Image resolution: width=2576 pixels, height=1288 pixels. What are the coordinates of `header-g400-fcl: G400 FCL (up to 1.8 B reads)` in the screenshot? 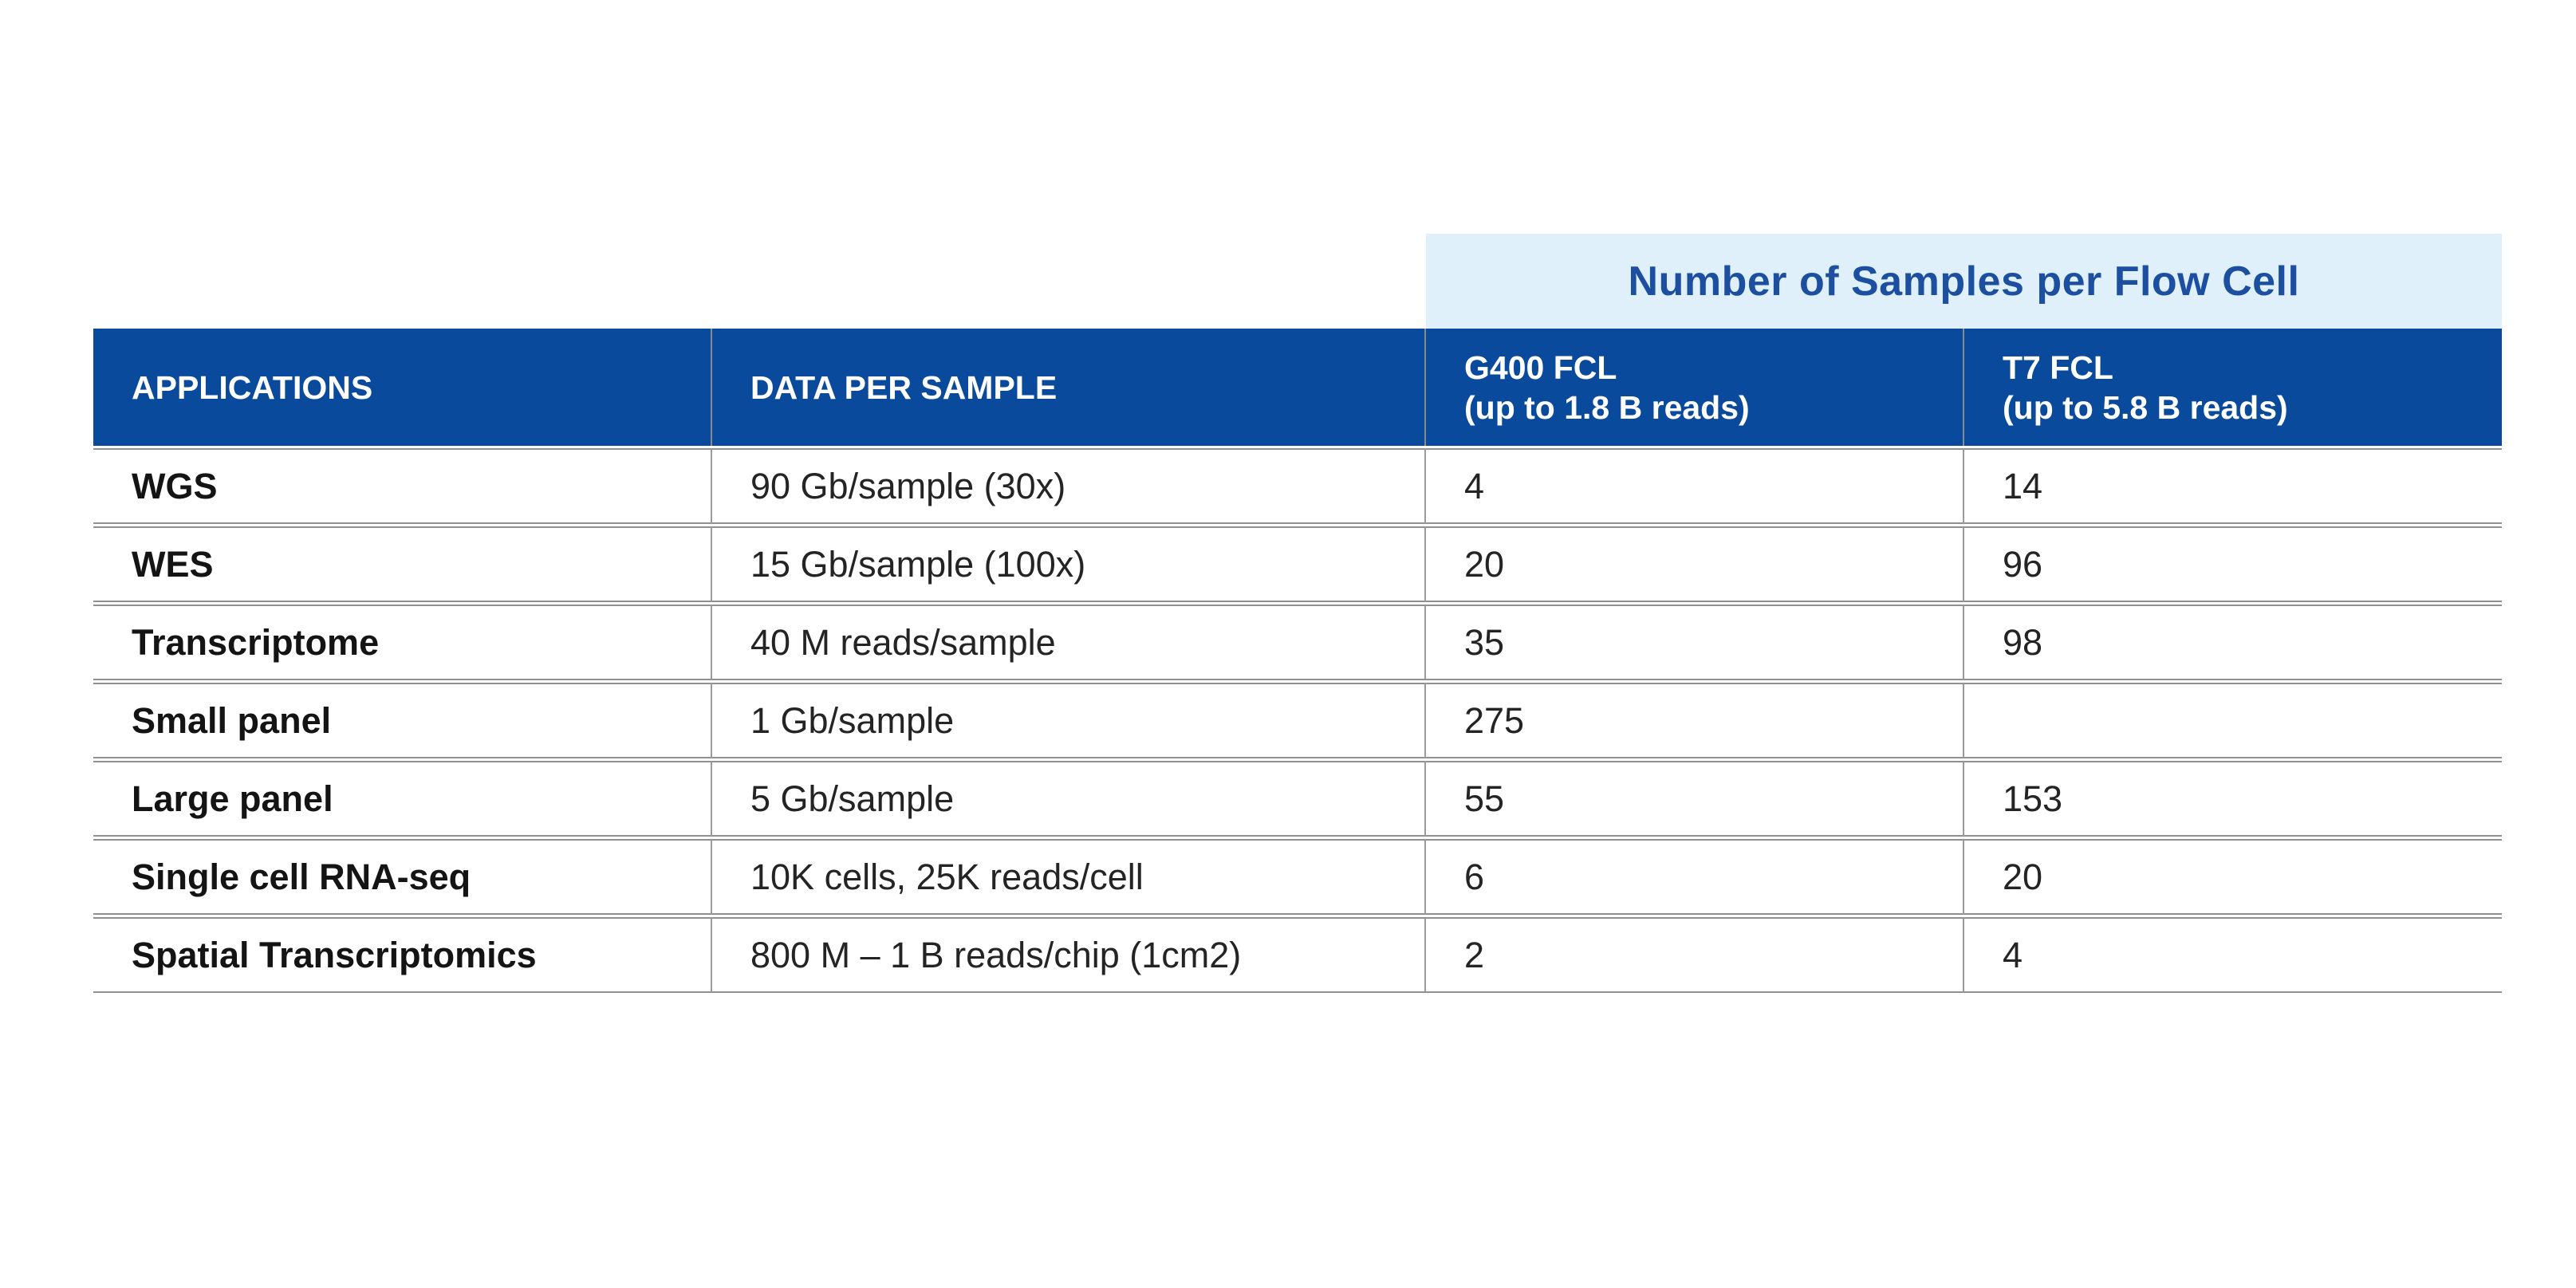 It's located at (1695, 387).